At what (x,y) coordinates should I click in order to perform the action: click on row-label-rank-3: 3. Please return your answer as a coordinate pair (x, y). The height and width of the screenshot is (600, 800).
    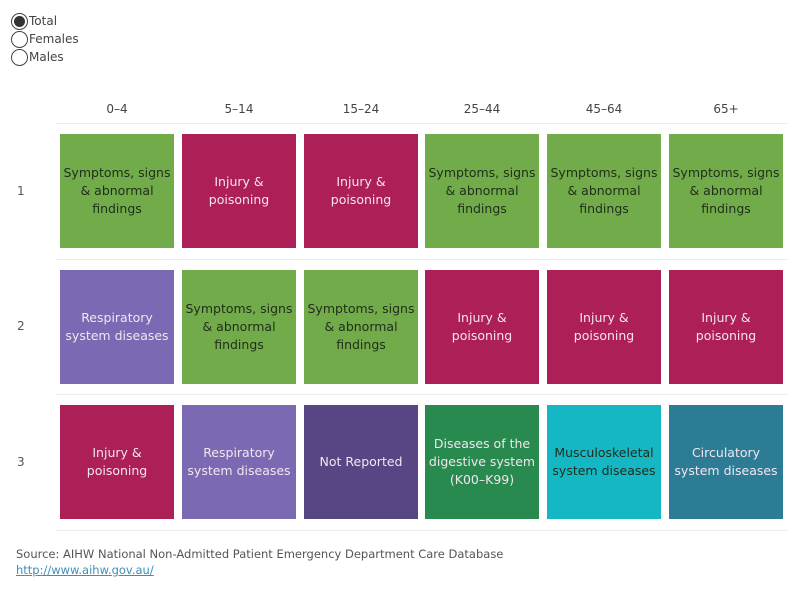
    Looking at the image, I should click on (21, 462).